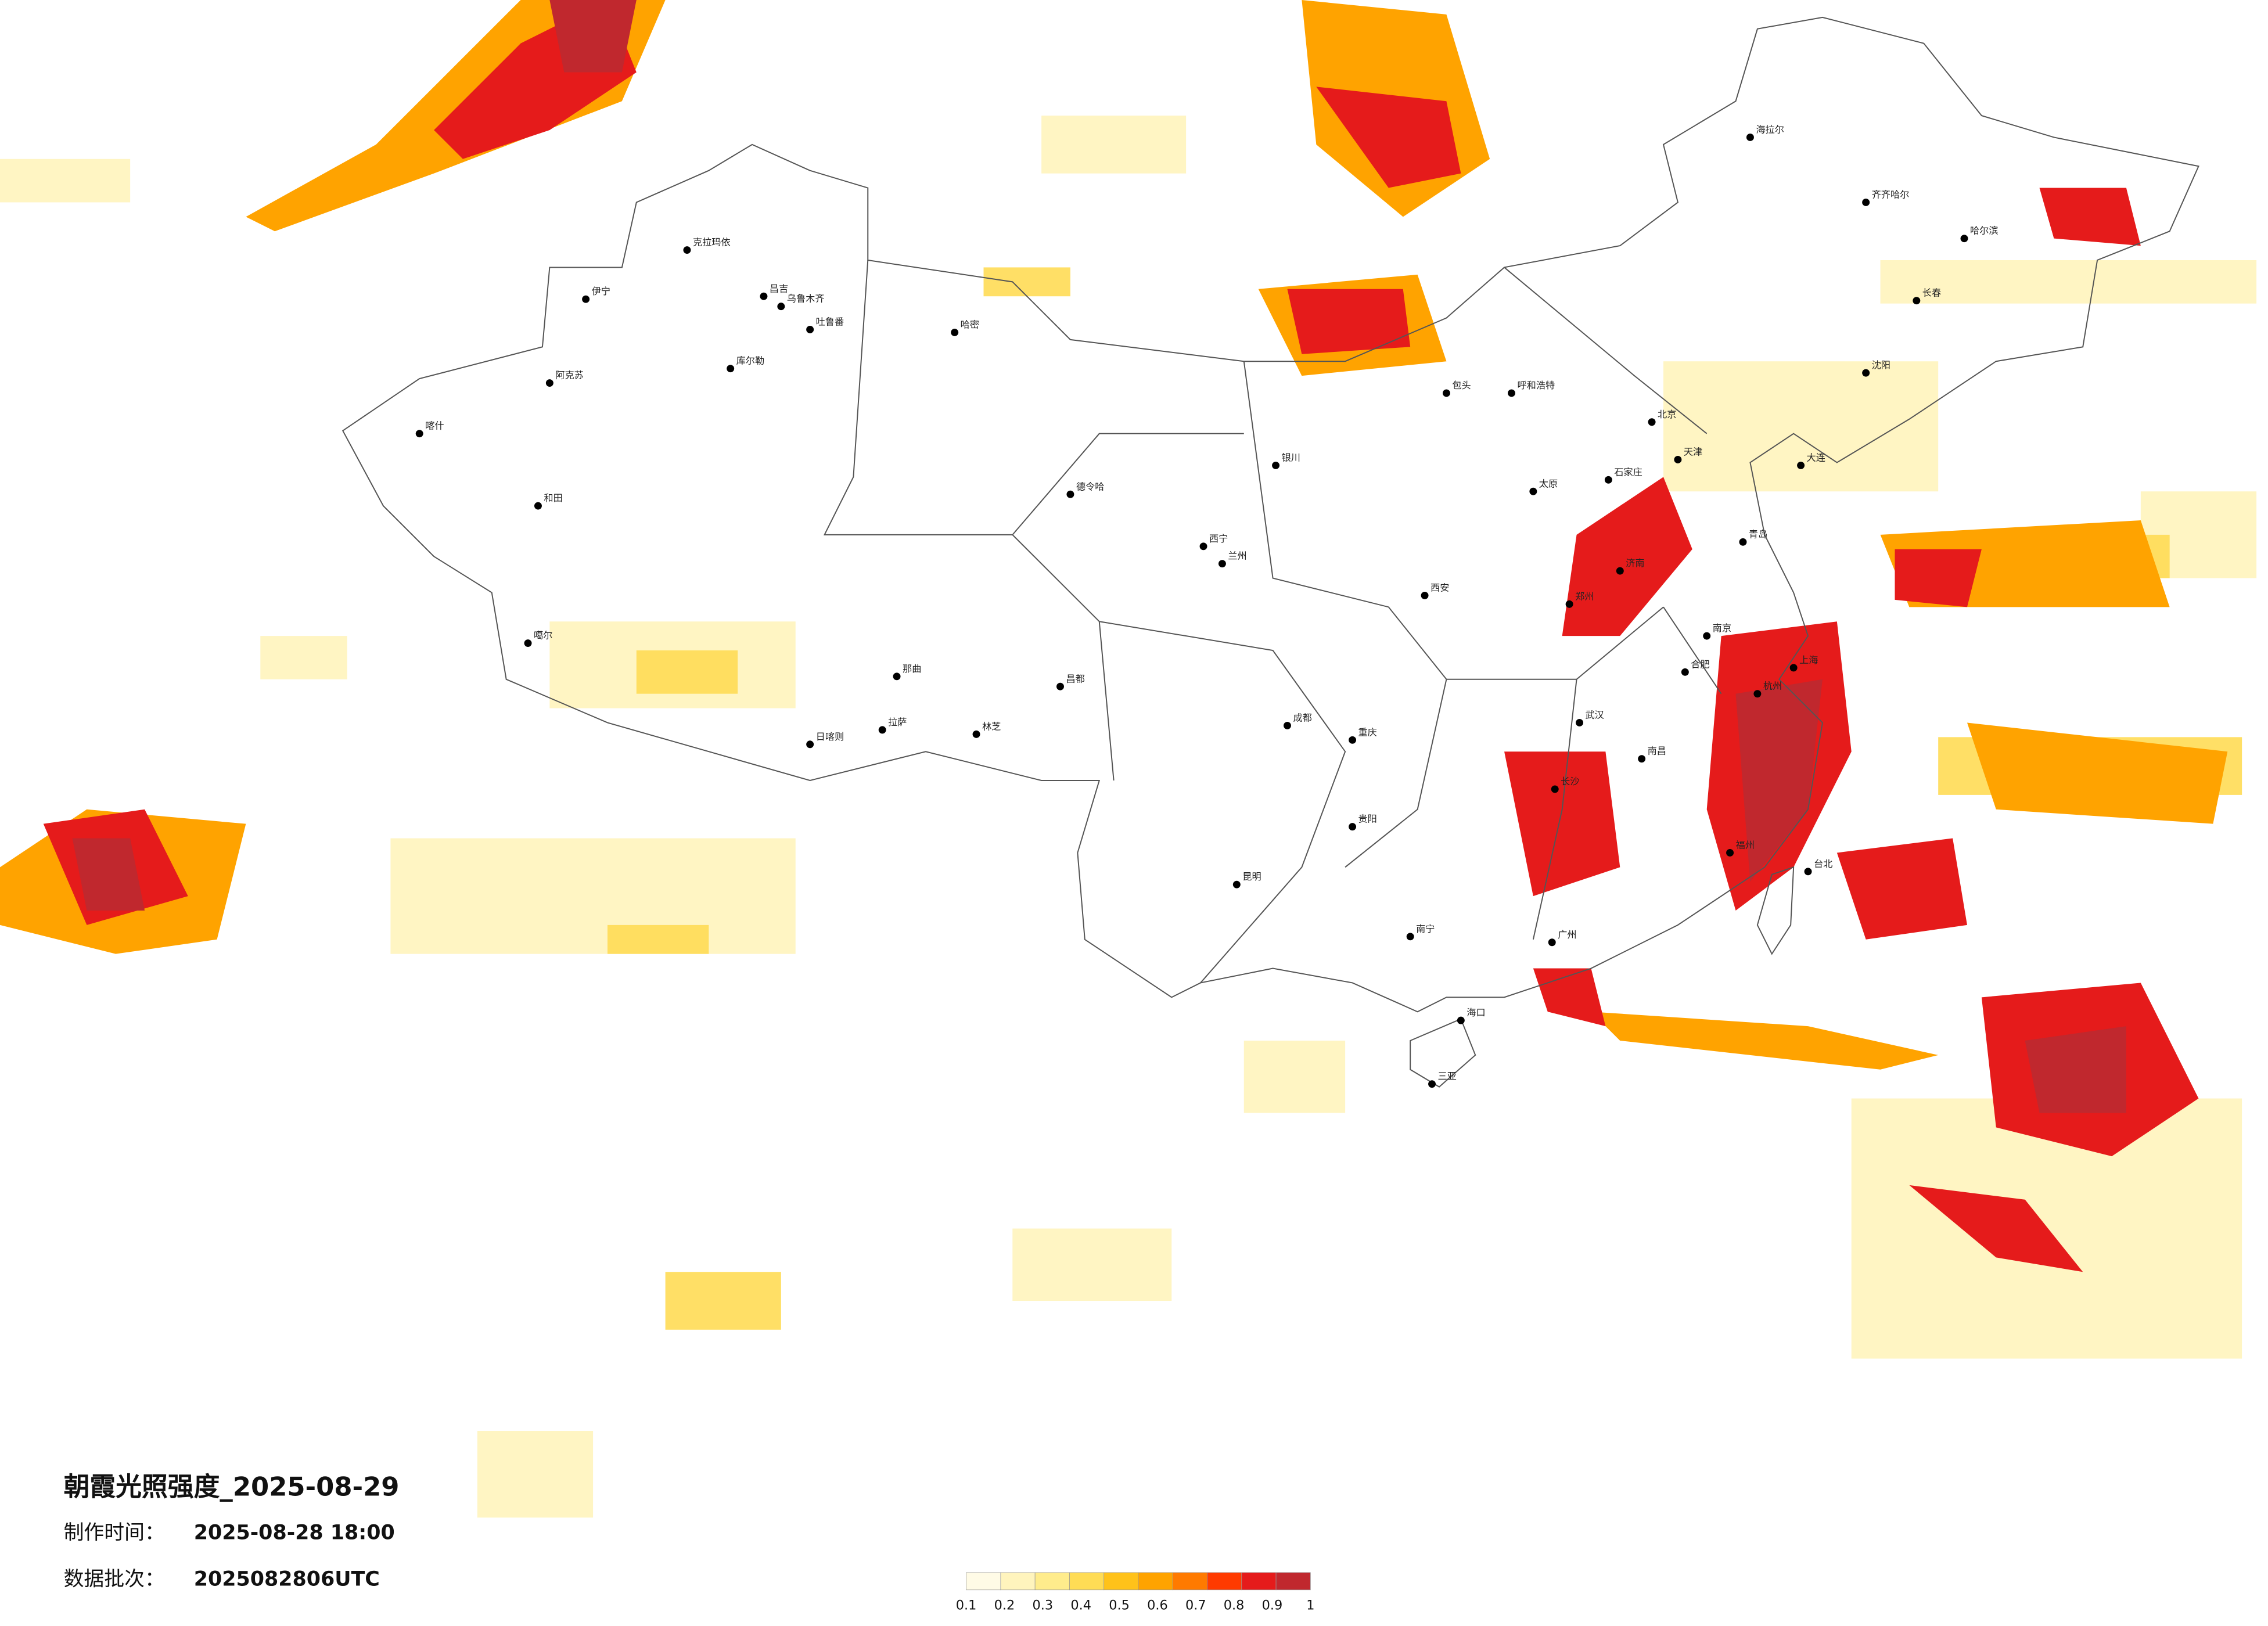 The width and height of the screenshot is (2268, 1626). Describe the element at coordinates (1135, 1593) in the screenshot. I see `colorbar: 0.1 0.2 0.3 0.4 0.5 0.6 0.7 0.8 0.9 1` at that location.